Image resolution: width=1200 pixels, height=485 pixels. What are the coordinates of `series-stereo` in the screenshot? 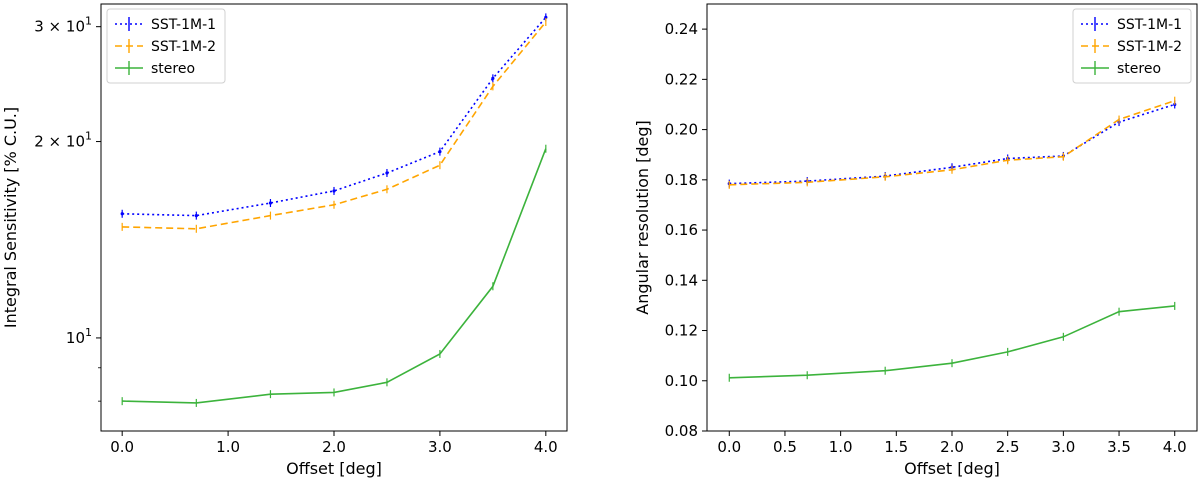 It's located at (952, 341).